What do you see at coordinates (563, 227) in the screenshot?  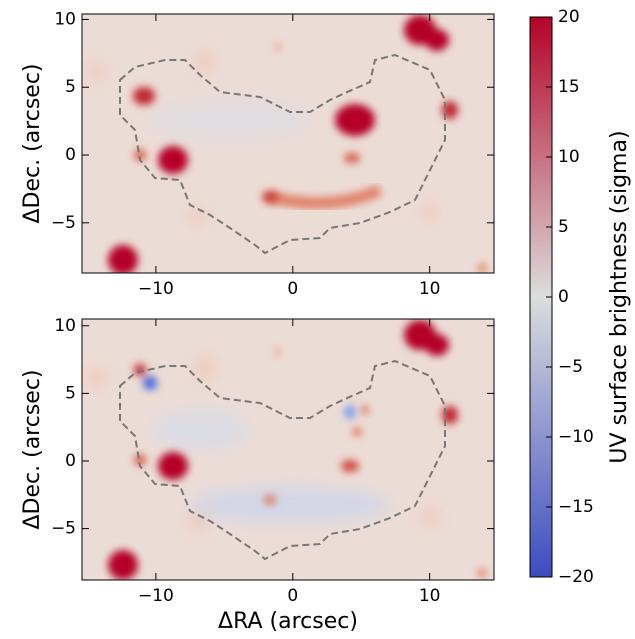 I see `colorbar-tick-label: 5` at bounding box center [563, 227].